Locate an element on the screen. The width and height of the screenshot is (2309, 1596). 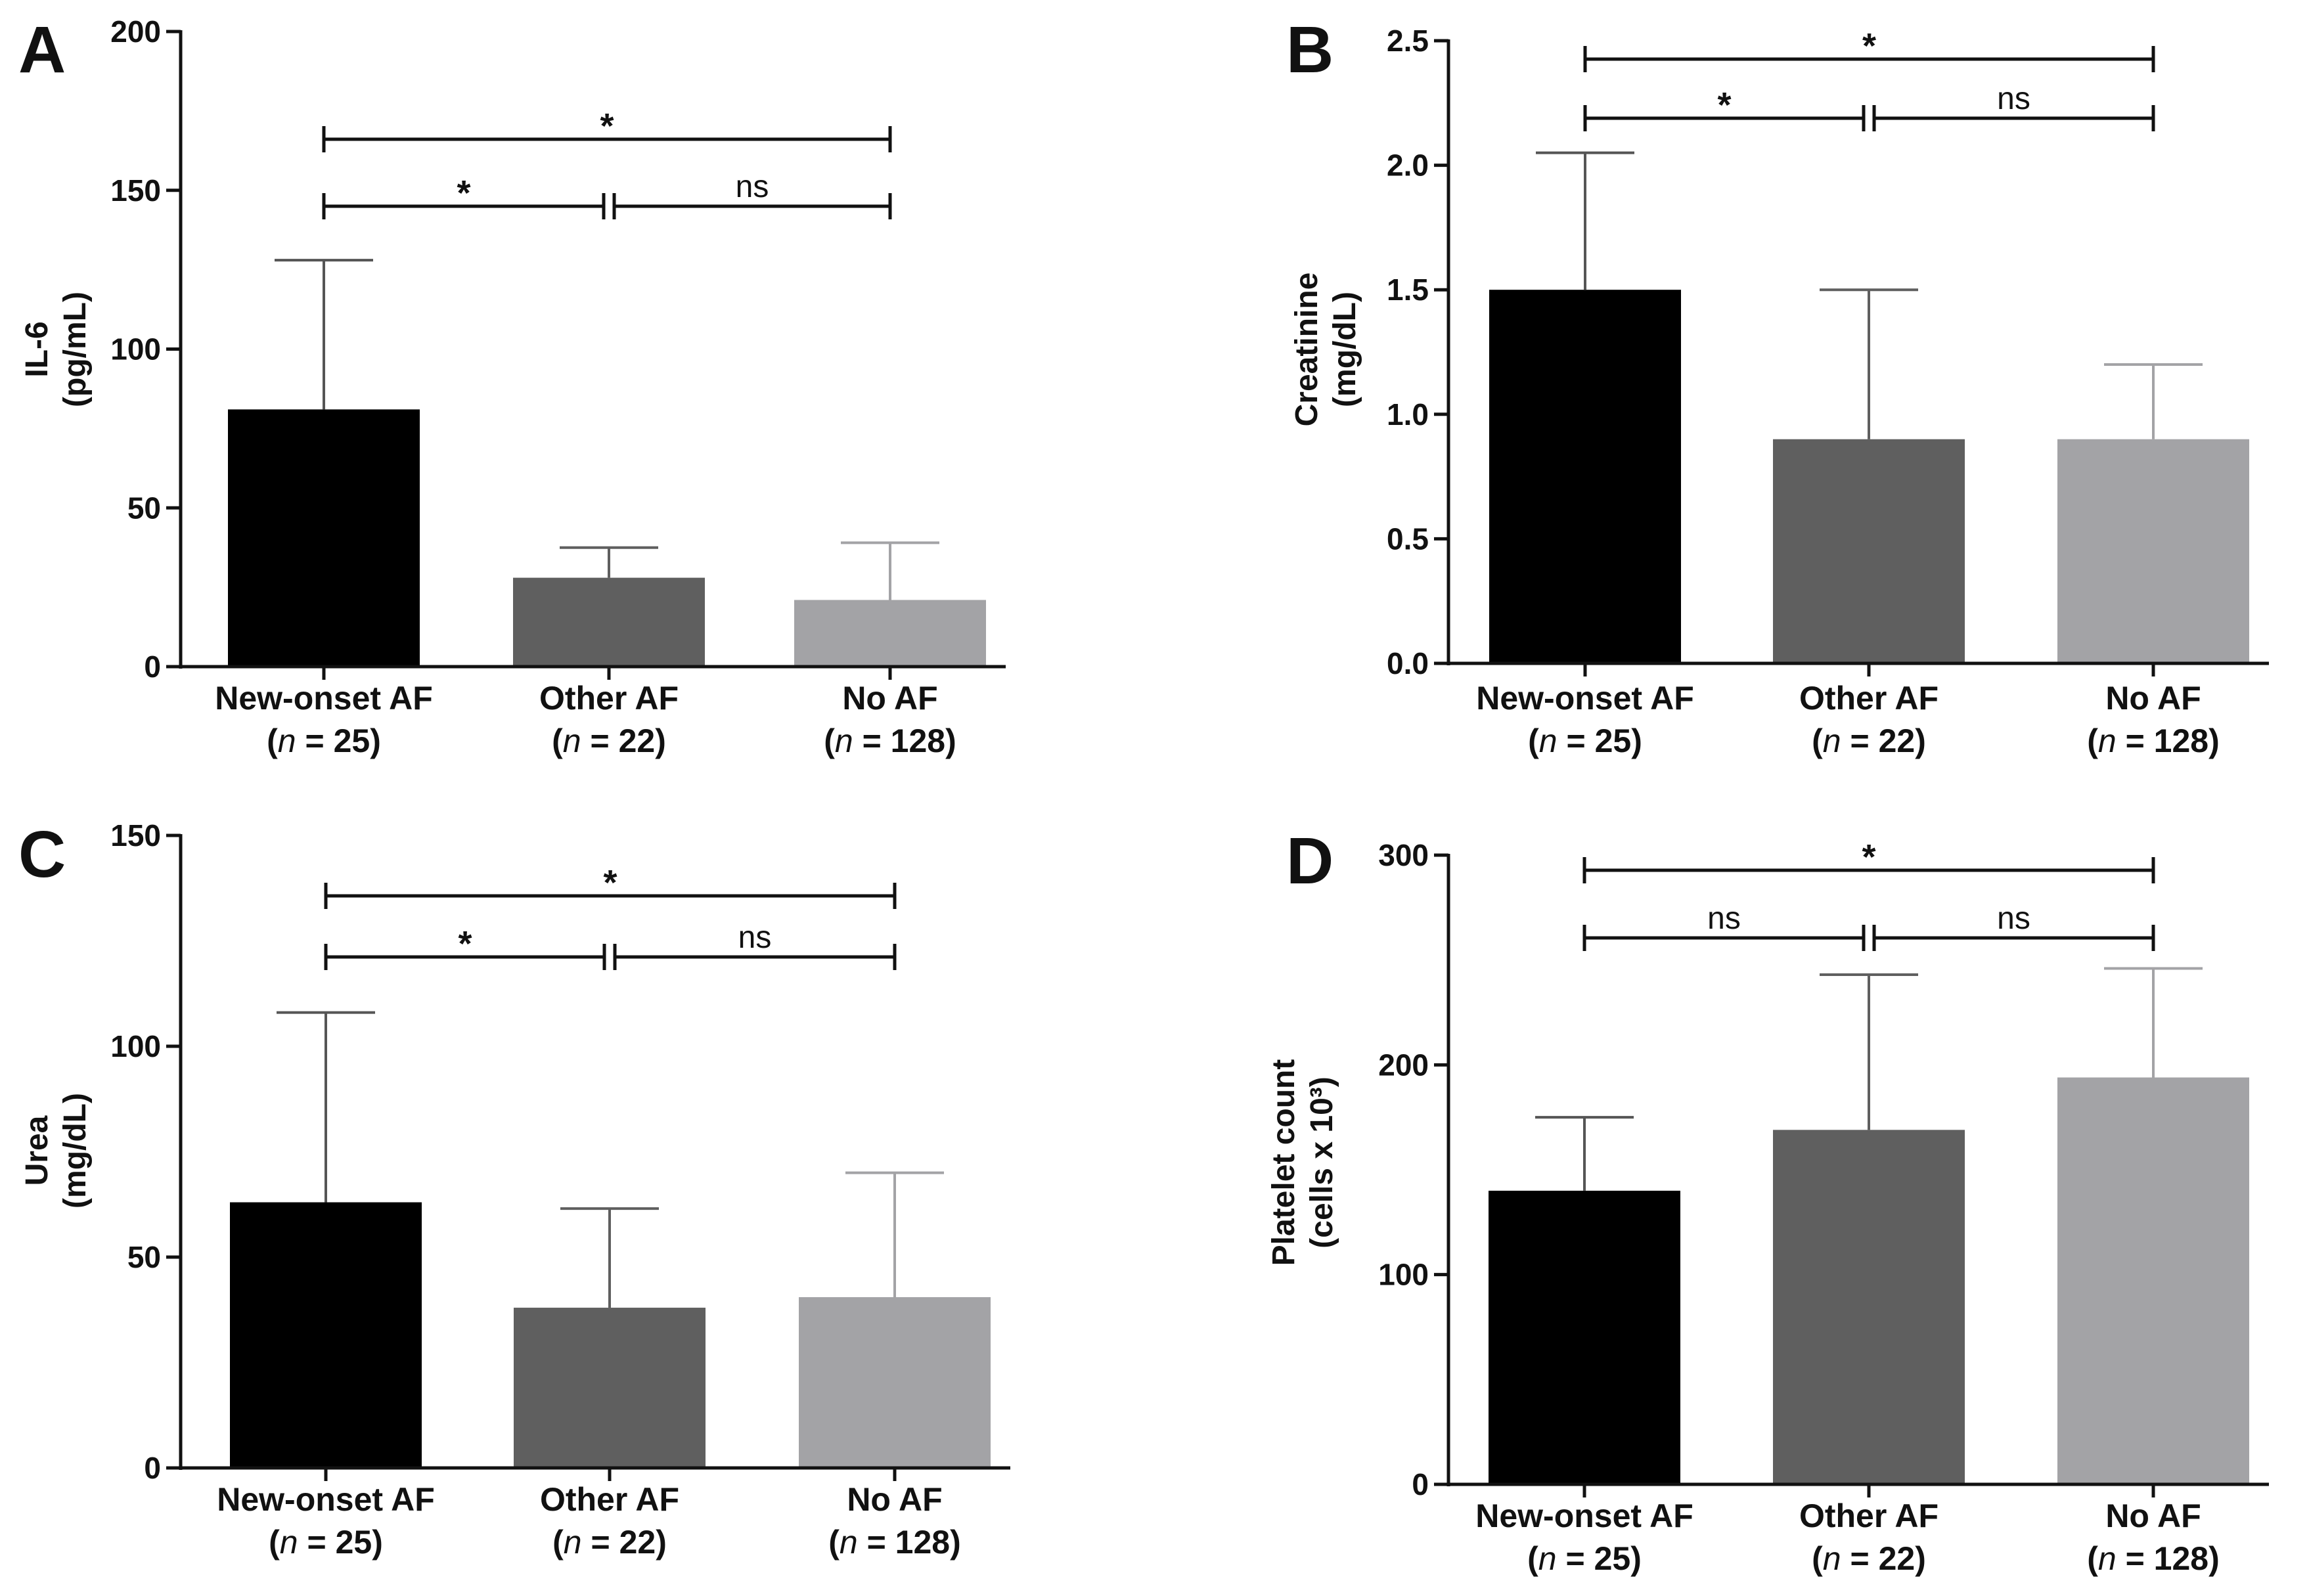
panel-letter: A is located at coordinates (42, 50).